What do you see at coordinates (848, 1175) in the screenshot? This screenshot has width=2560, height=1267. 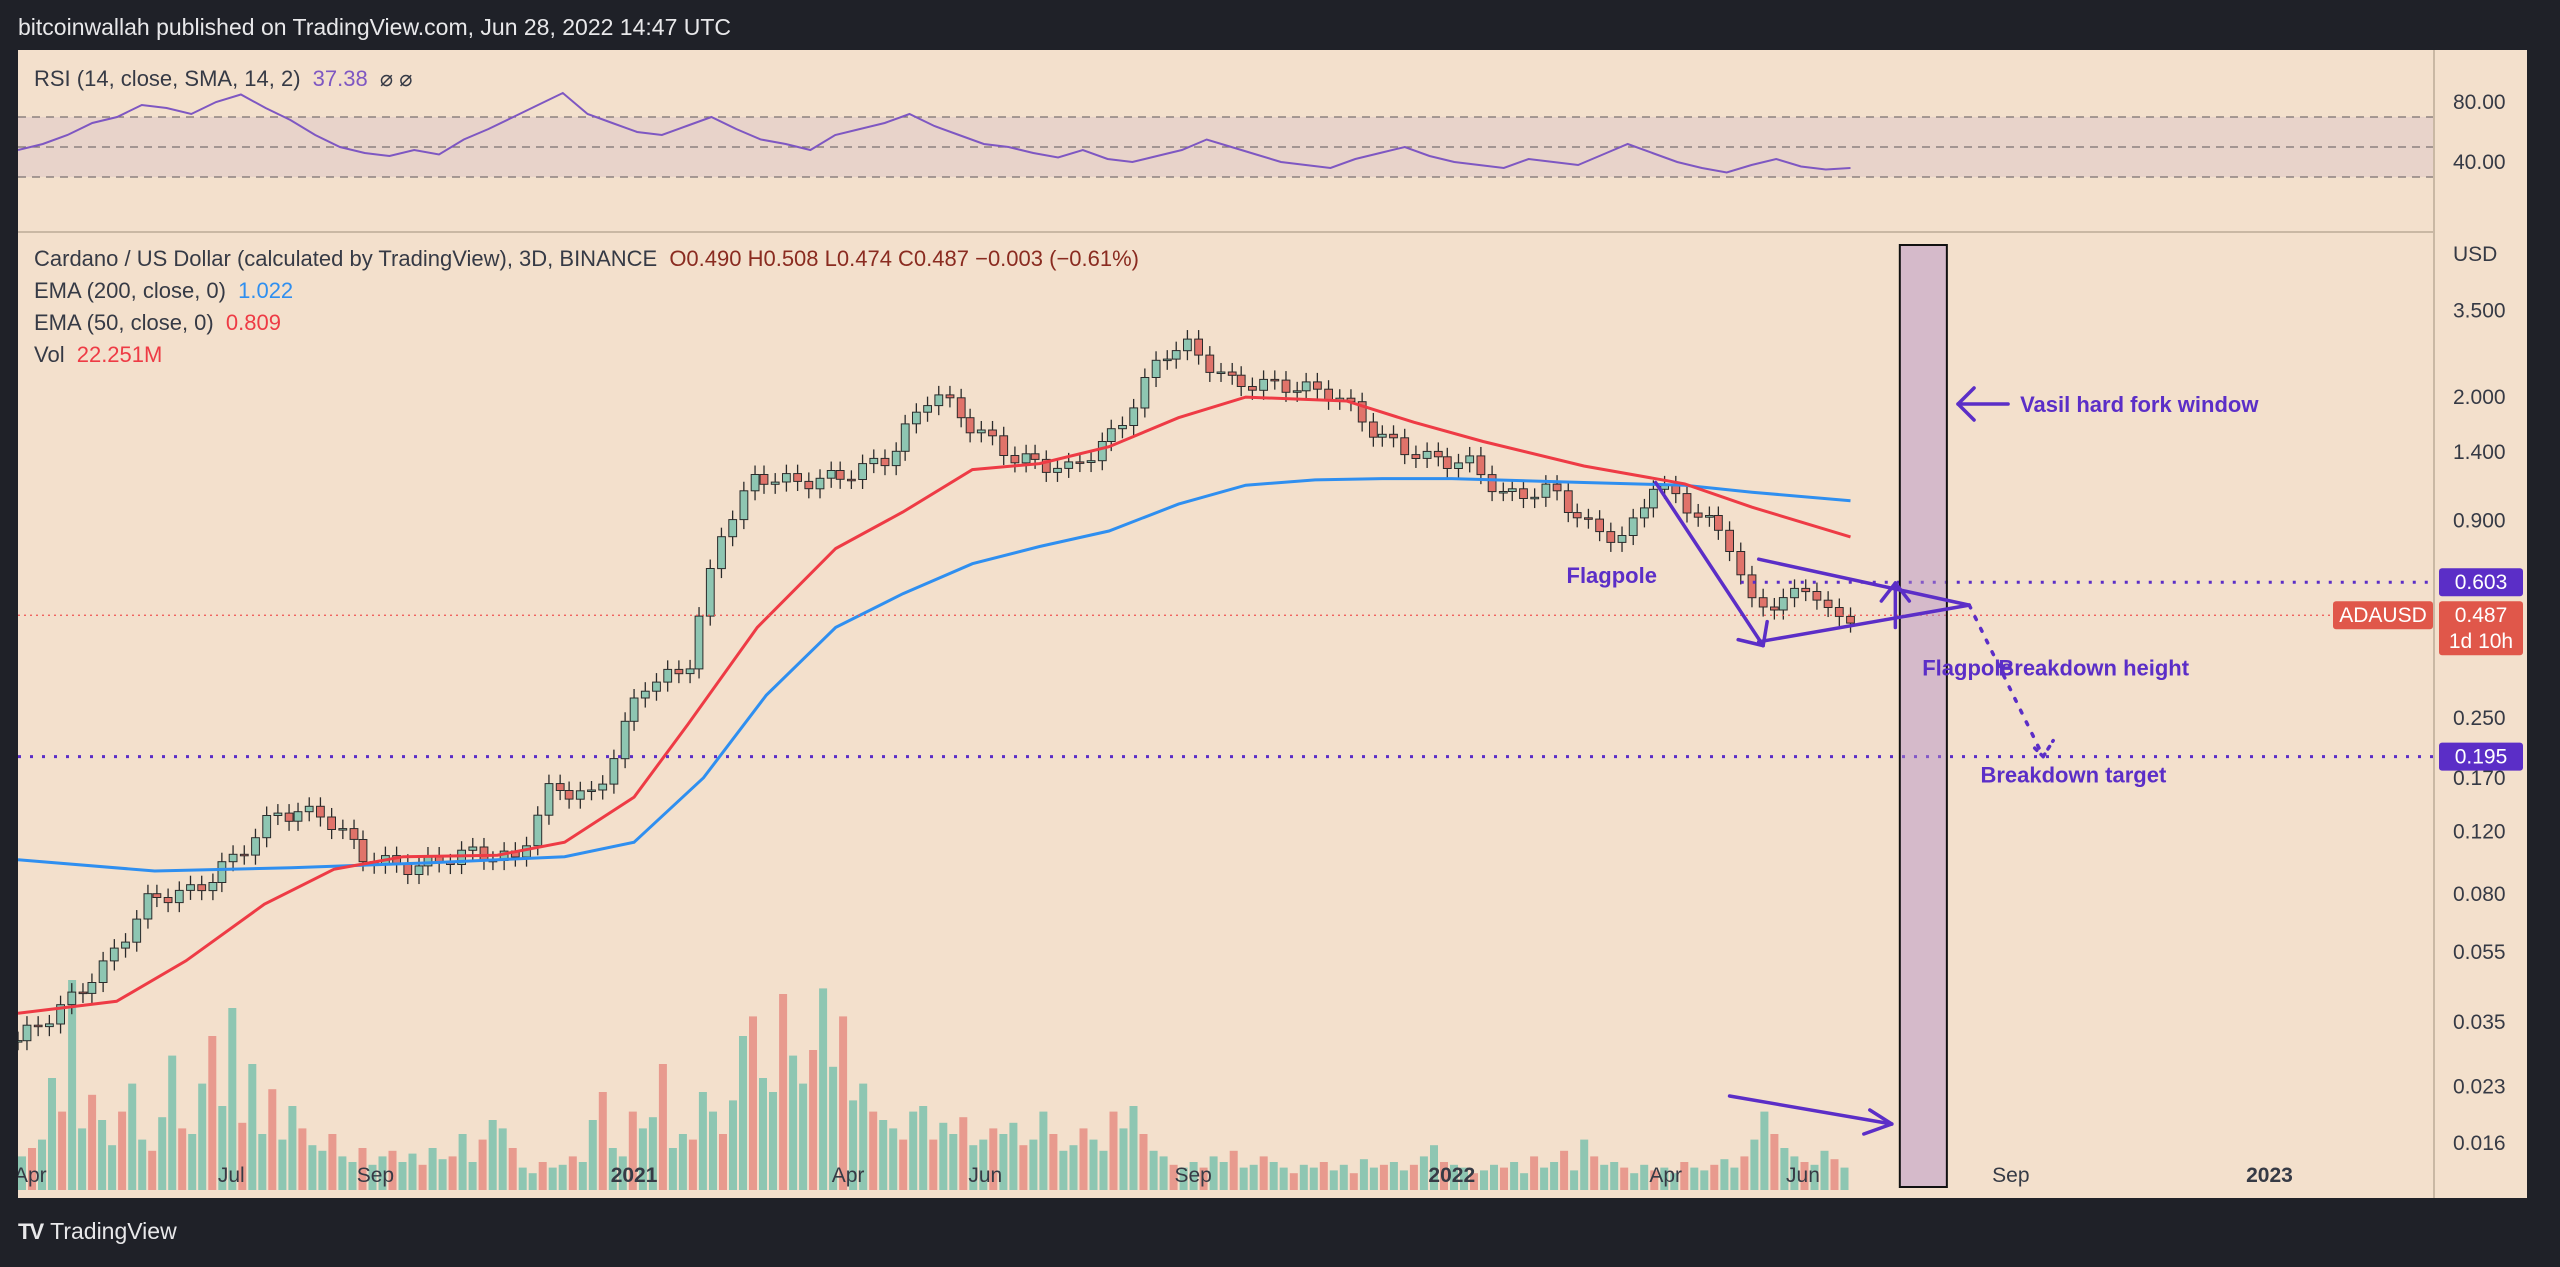 I see `x-tick-label: Apr` at bounding box center [848, 1175].